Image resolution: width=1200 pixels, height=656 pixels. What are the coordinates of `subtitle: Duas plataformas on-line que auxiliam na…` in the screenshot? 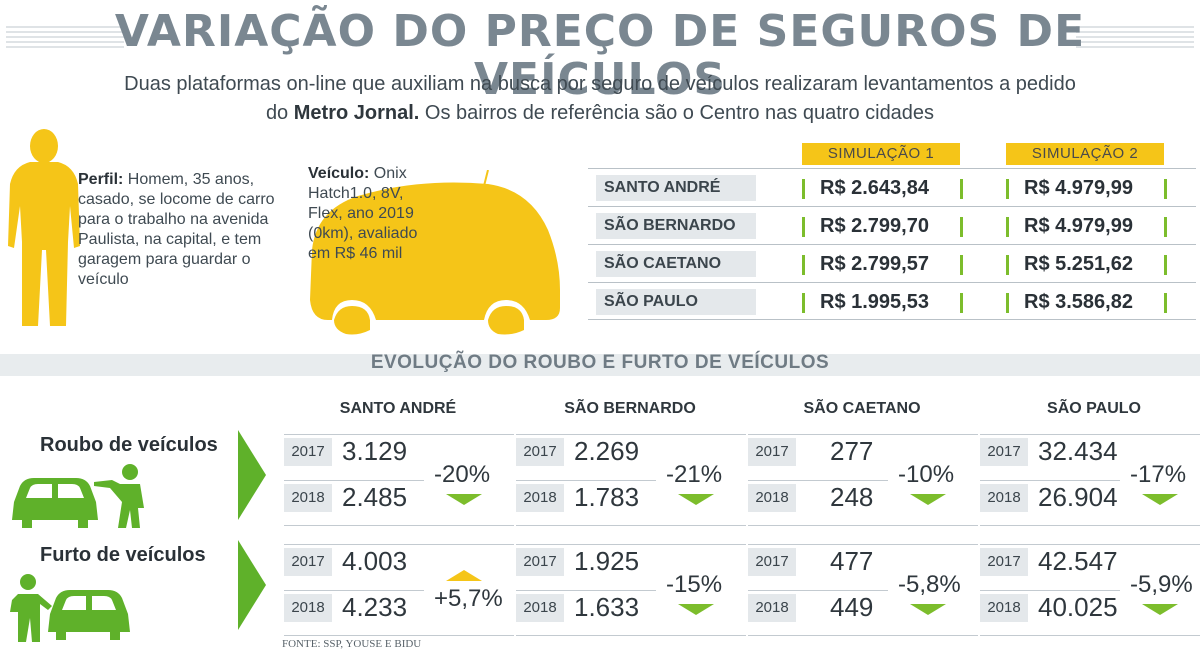 It's located at (600, 99).